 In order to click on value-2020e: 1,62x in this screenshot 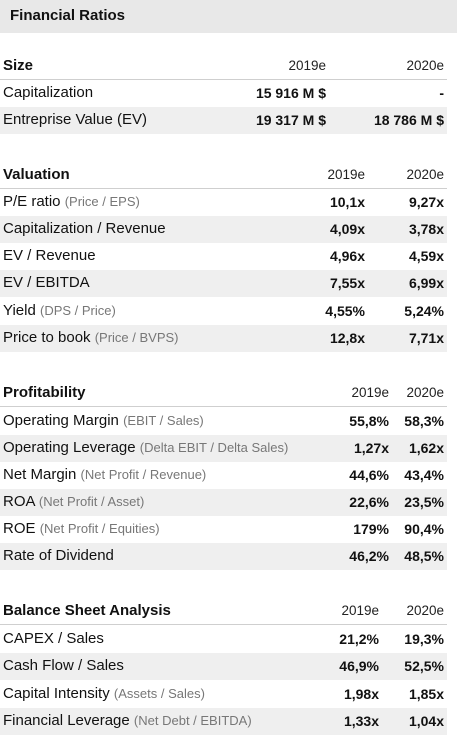, I will do `click(426, 448)`.